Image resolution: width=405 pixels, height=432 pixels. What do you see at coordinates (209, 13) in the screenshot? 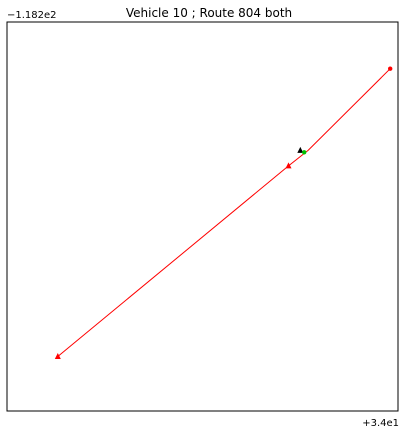
I see `chart-title: Vehicle 10 ; Route 804 both` at bounding box center [209, 13].